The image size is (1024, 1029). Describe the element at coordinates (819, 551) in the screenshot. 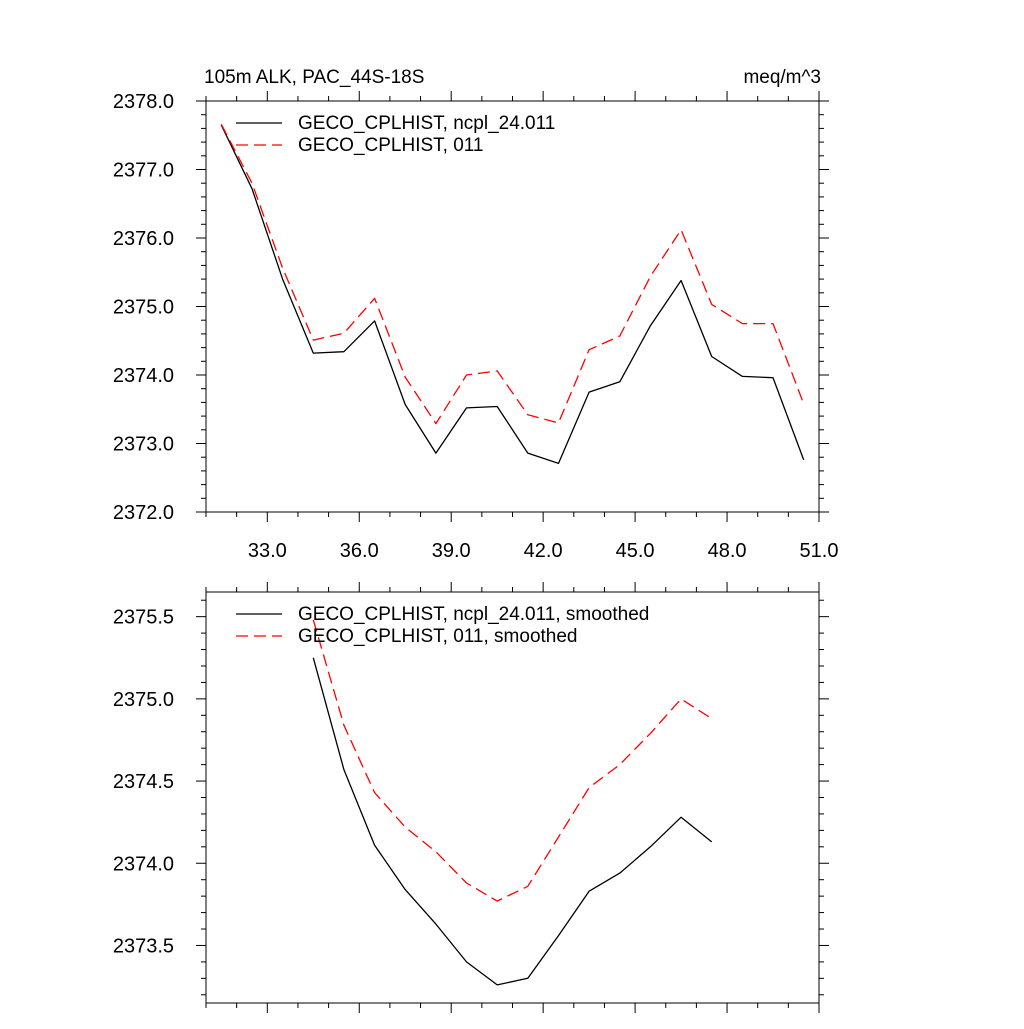

I see `x-tick-label: 51.0` at that location.